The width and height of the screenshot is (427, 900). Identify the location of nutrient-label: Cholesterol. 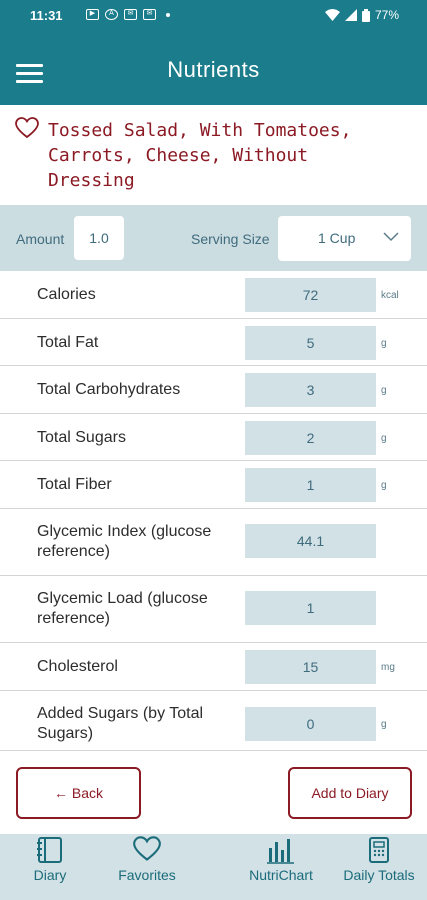
(77, 666).